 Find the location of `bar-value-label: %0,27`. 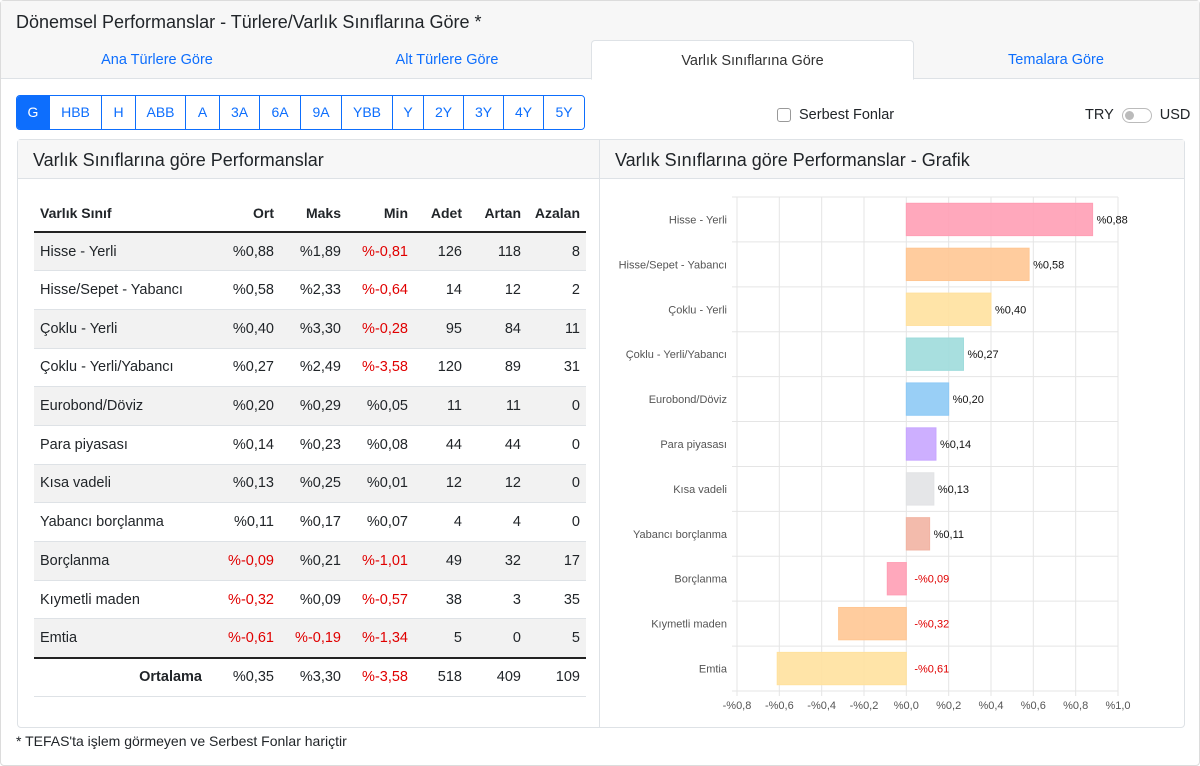

bar-value-label: %0,27 is located at coordinates (982, 355).